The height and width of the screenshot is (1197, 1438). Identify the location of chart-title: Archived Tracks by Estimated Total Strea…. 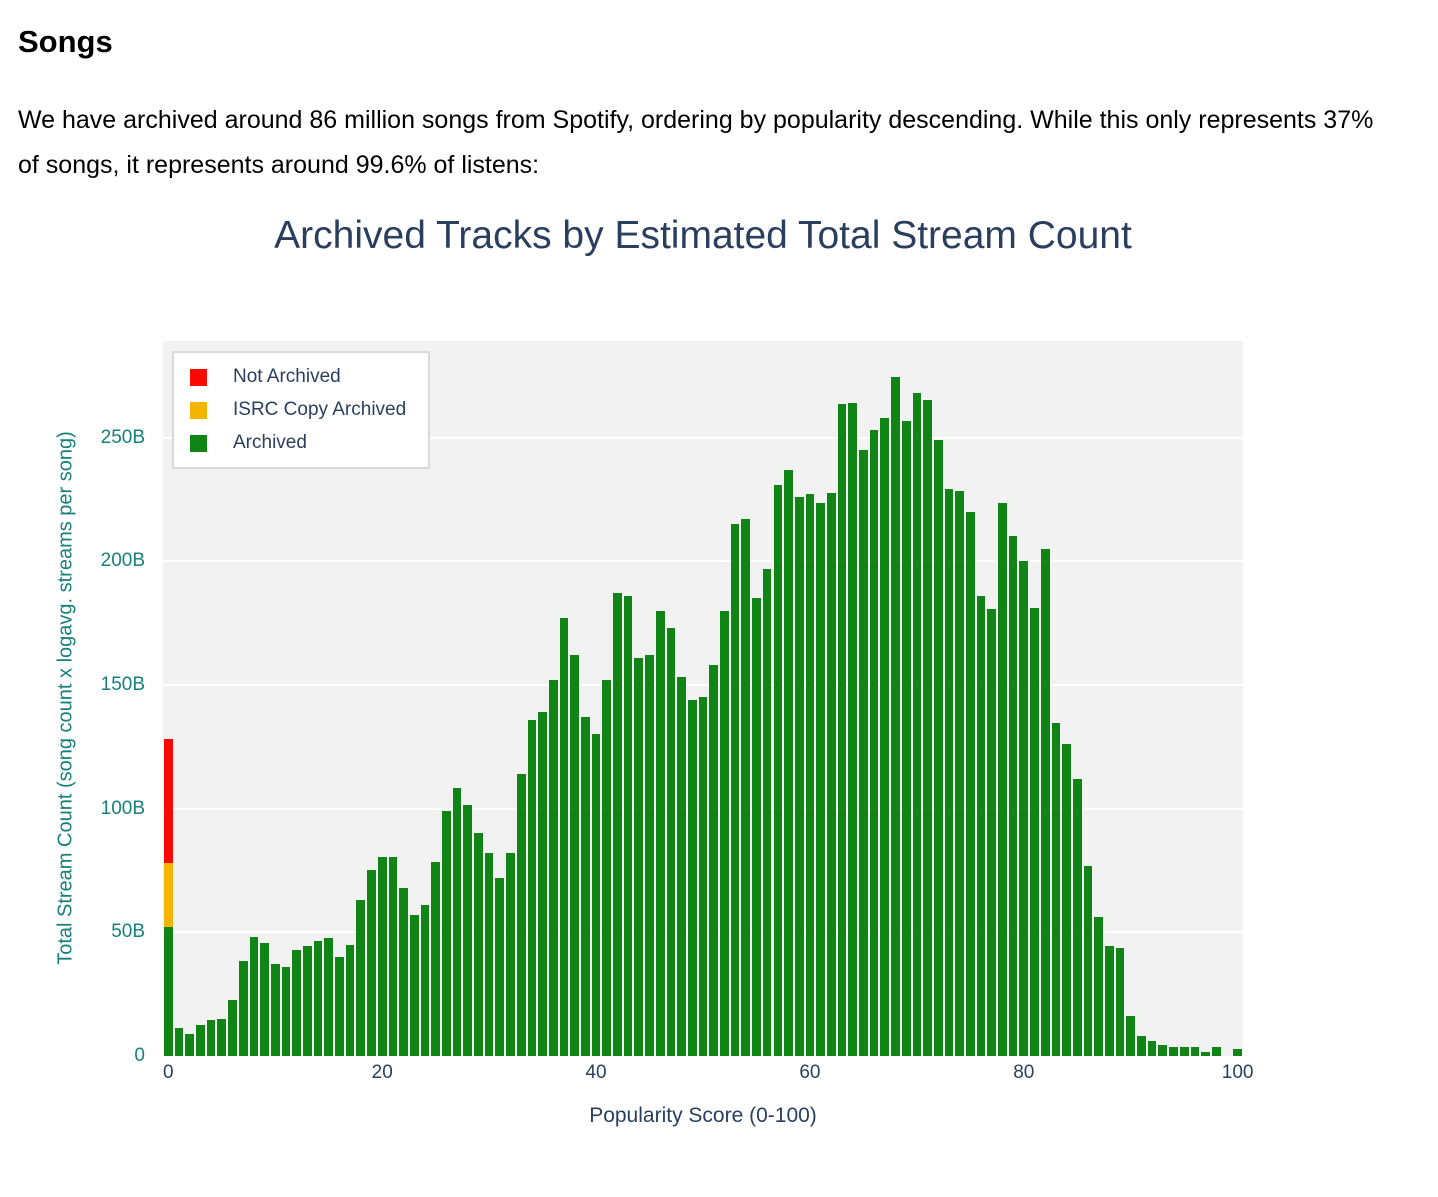
(703, 235).